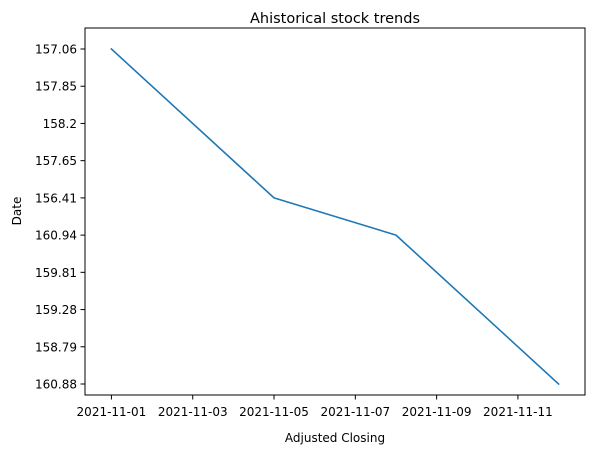 This screenshot has height=455, width=593. Describe the element at coordinates (518, 412) in the screenshot. I see `x-tick-label: 2021-11-11` at that location.